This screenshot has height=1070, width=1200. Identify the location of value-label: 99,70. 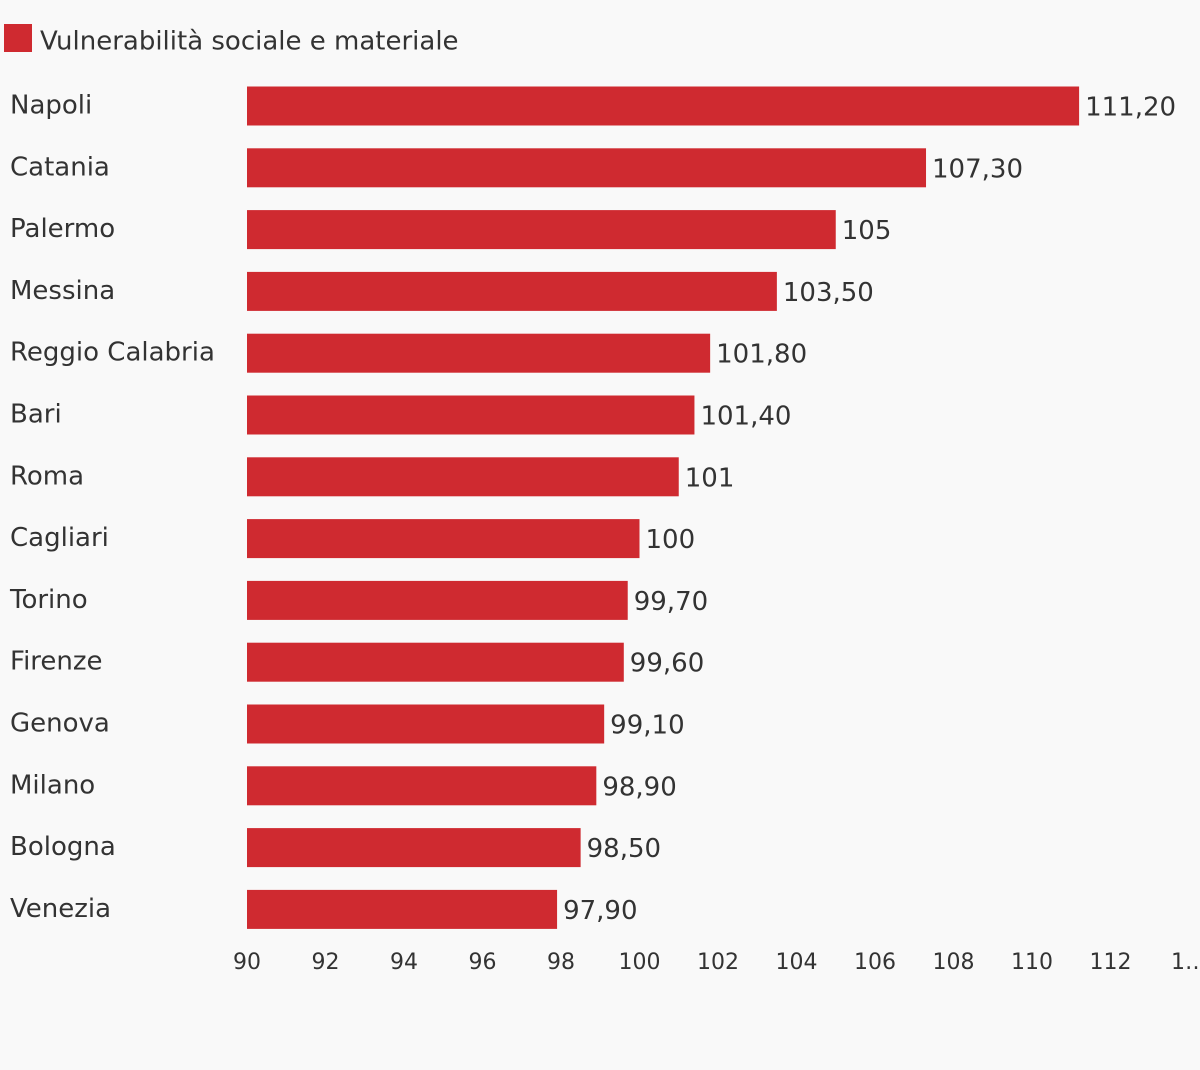
(671, 602).